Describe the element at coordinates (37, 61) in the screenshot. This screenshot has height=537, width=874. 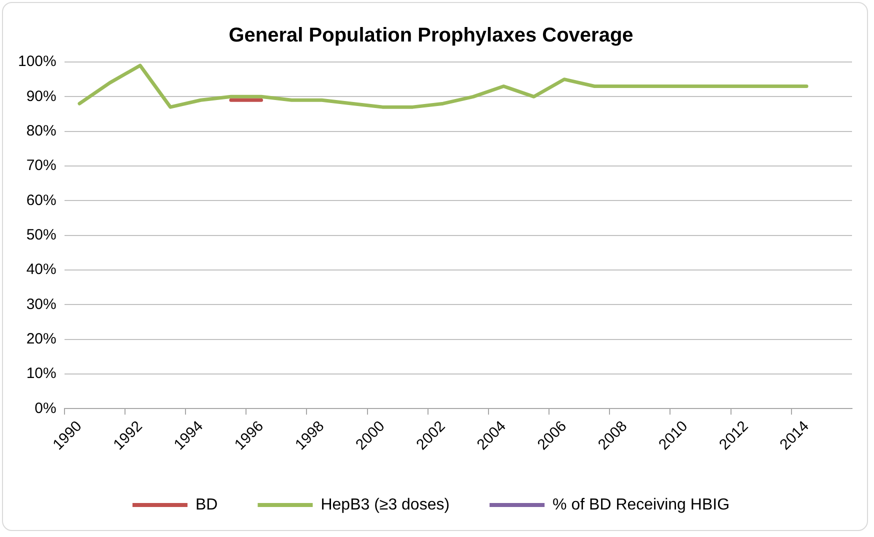
I see `y-tick-label: 100%` at that location.